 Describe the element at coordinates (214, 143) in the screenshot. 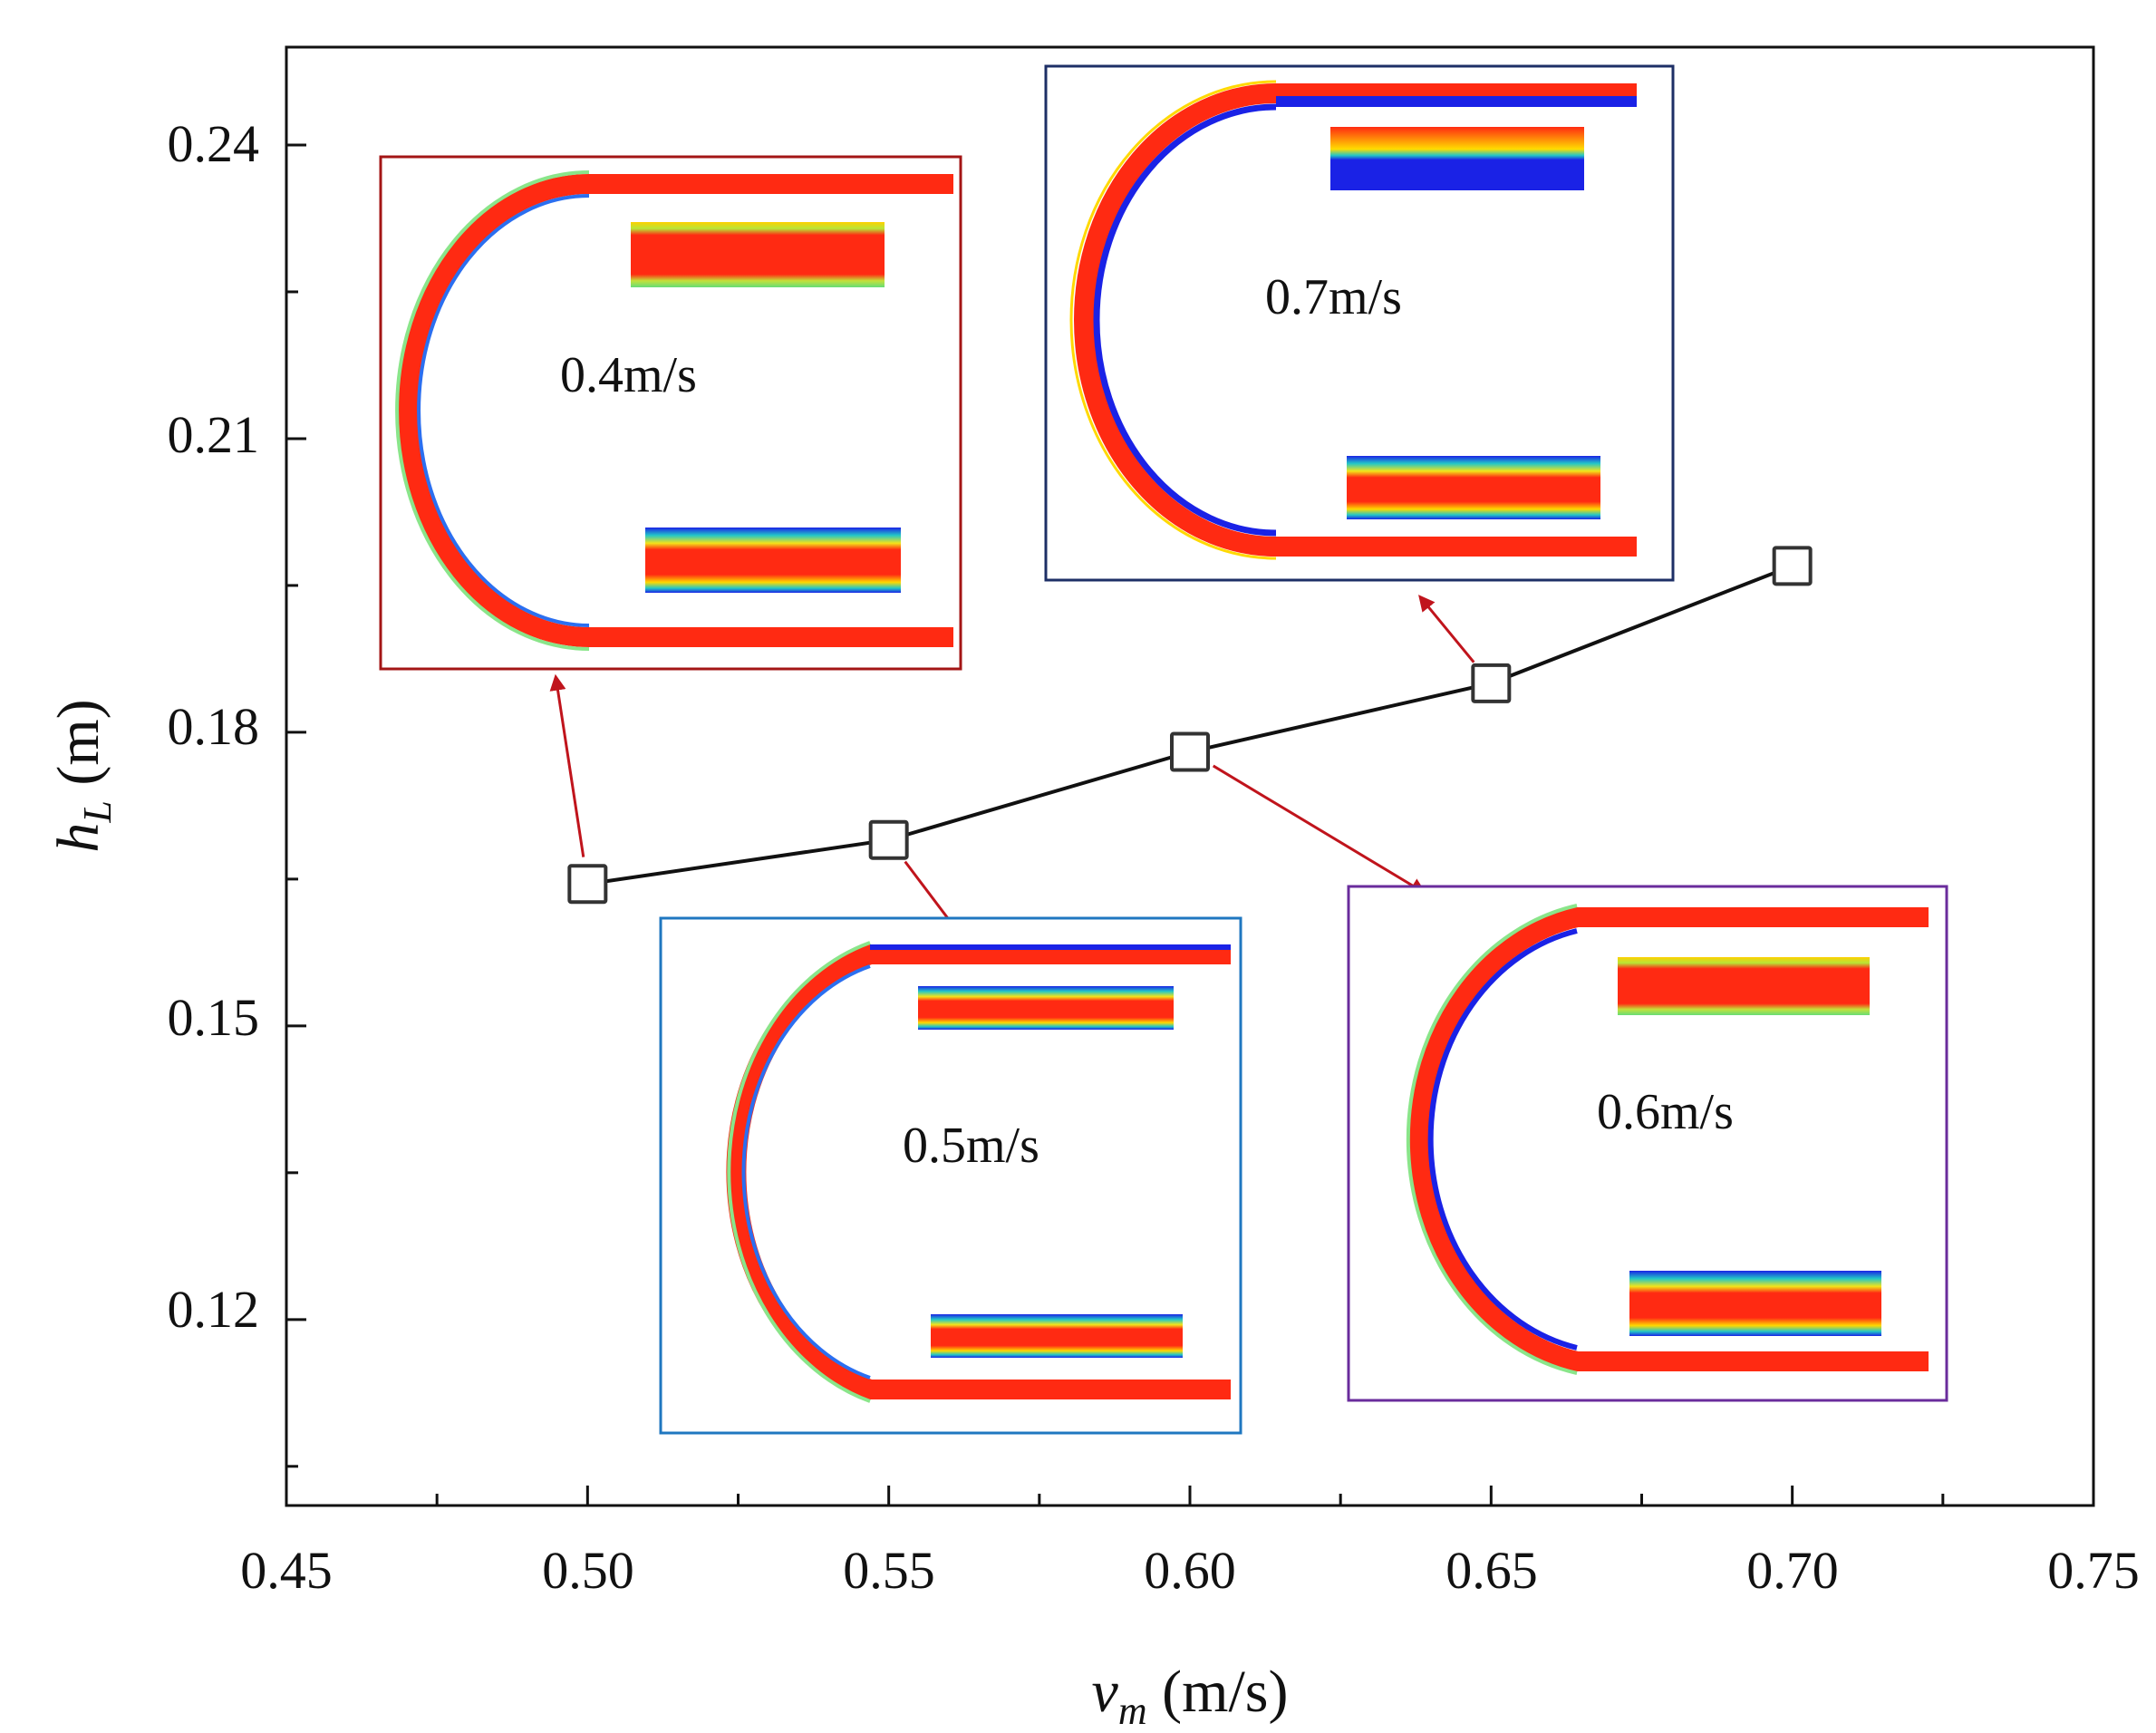

I see `y-tick-label: 0.24` at that location.